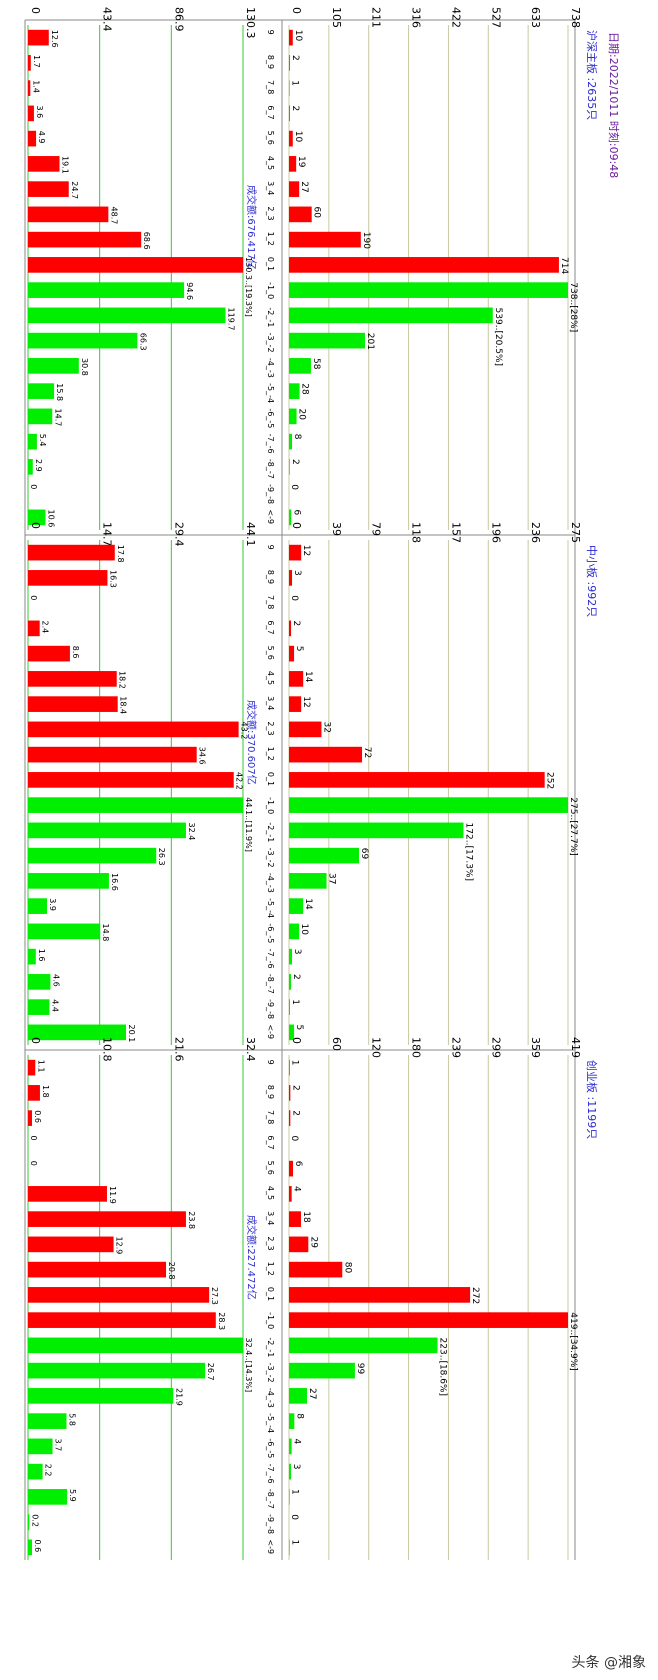 This screenshot has height=1680, width=658. I want to click on count-tick-label: 60, so click(336, 1044).